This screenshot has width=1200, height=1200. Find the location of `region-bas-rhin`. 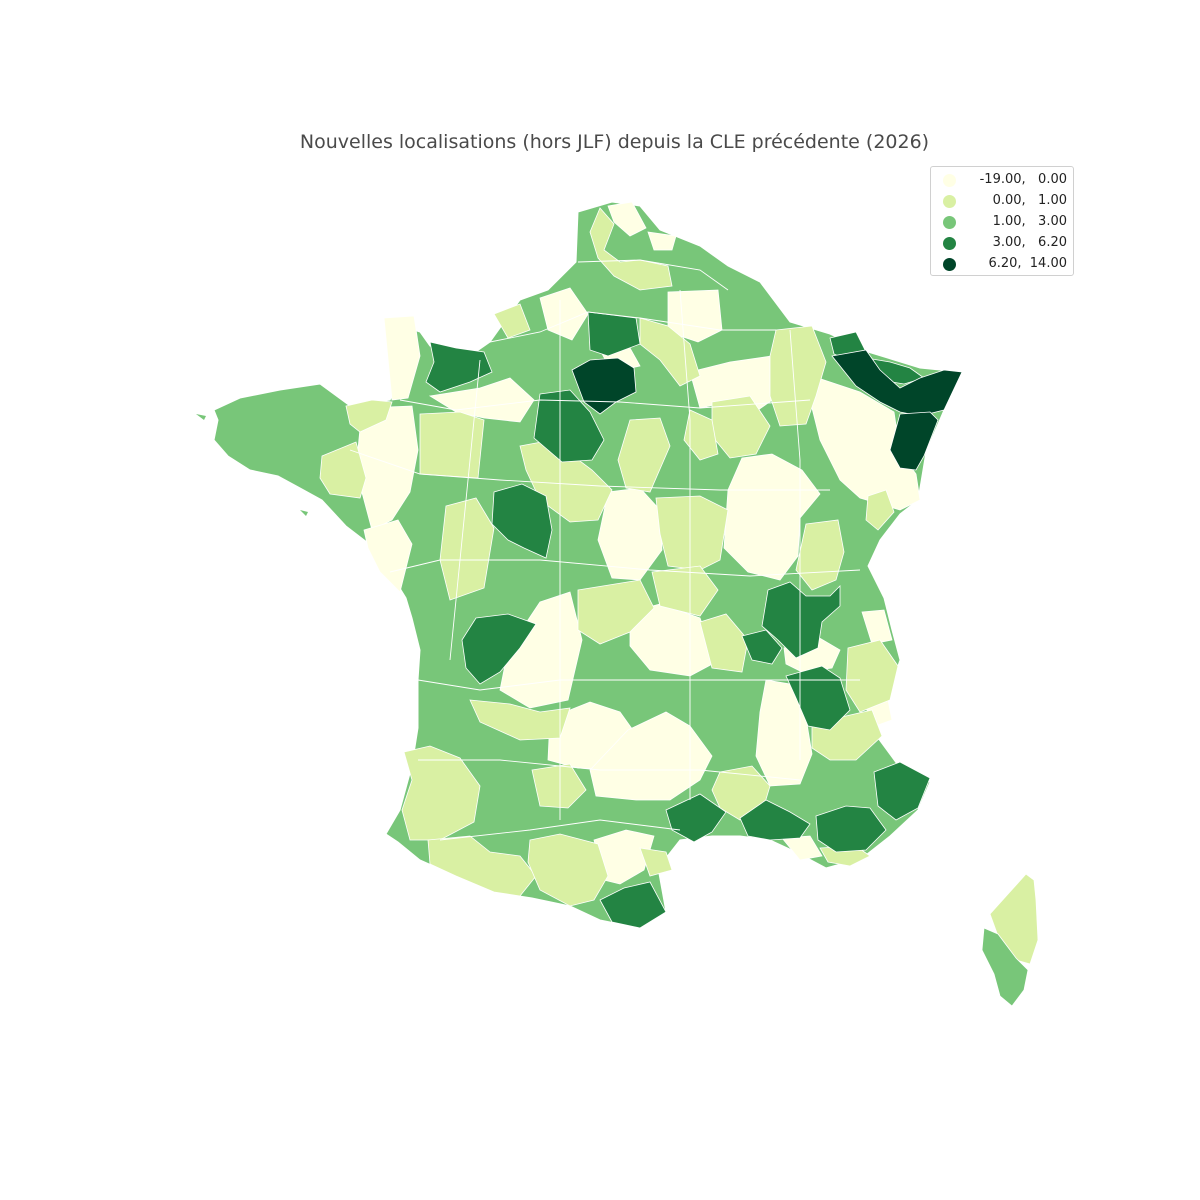

region-bas-rhin is located at coordinates (914, 441).